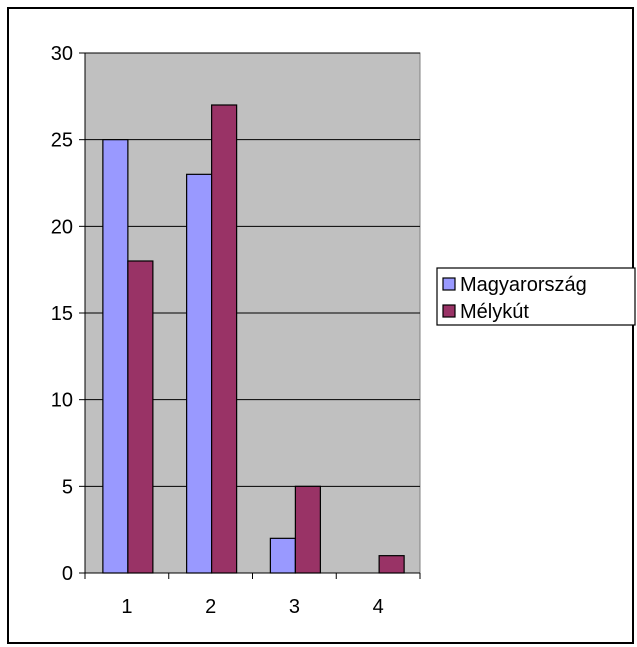  Describe the element at coordinates (62, 227) in the screenshot. I see `y-tick-label-20: 20` at that location.